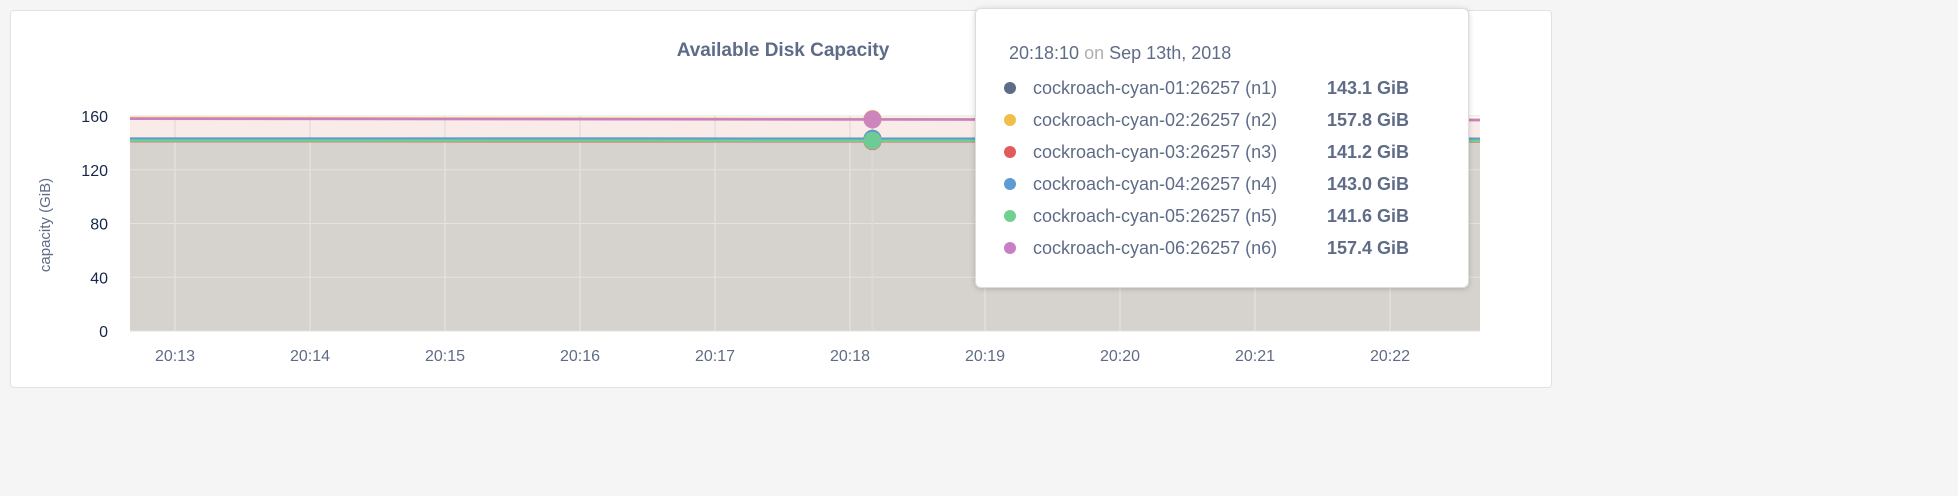 The image size is (1958, 496). I want to click on y-tick-label: 120, so click(94, 171).